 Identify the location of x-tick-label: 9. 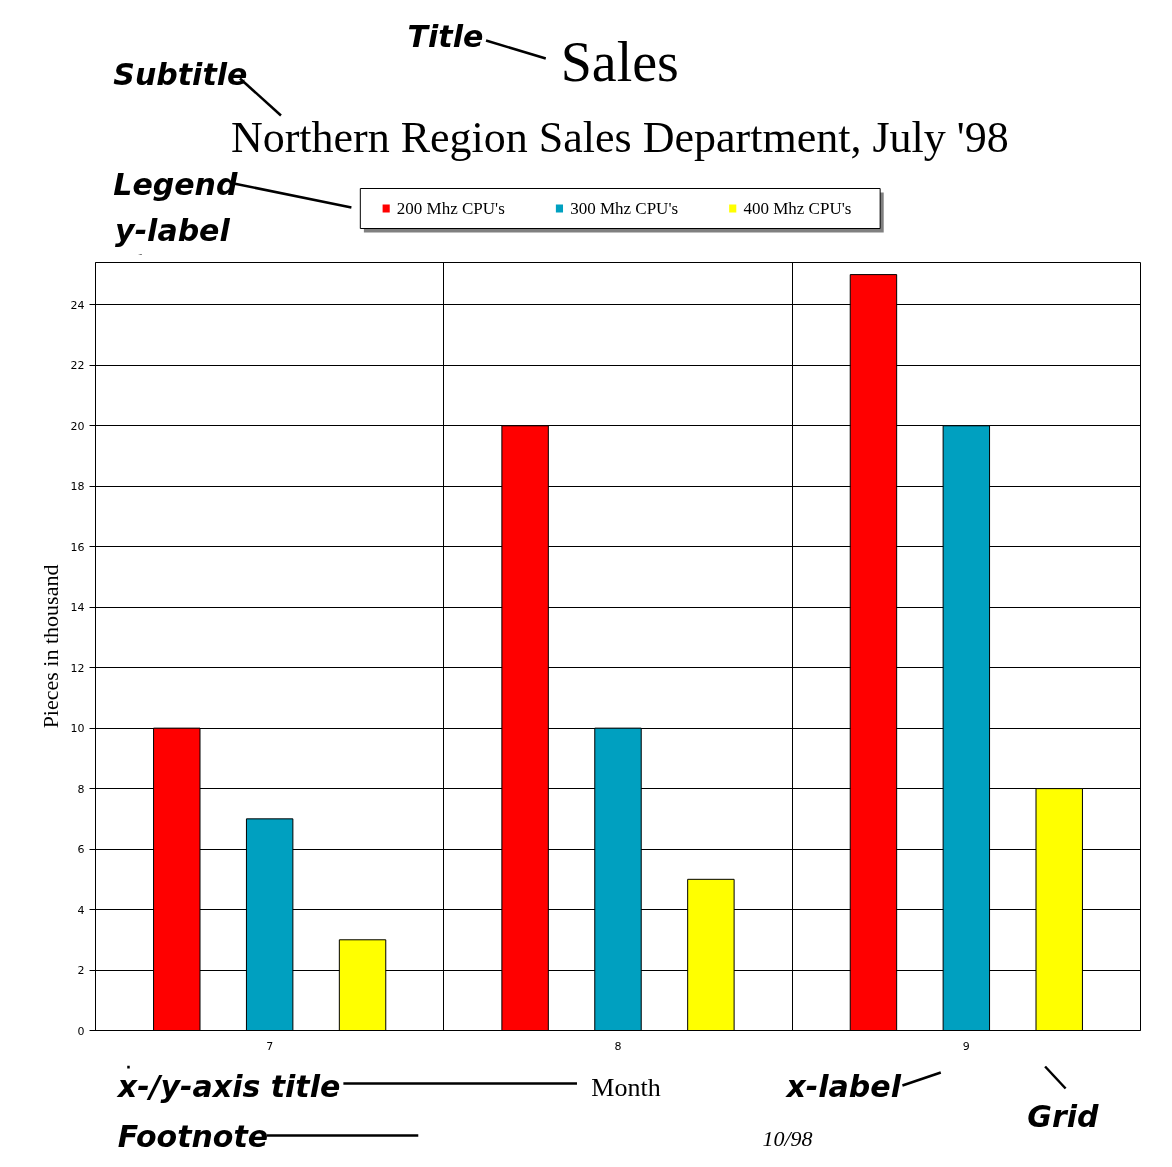
(966, 1046).